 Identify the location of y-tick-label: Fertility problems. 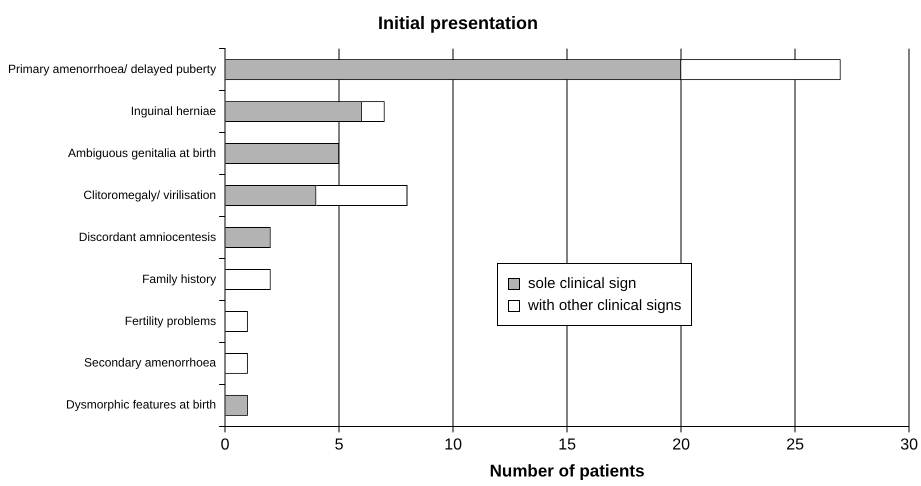
(170, 321).